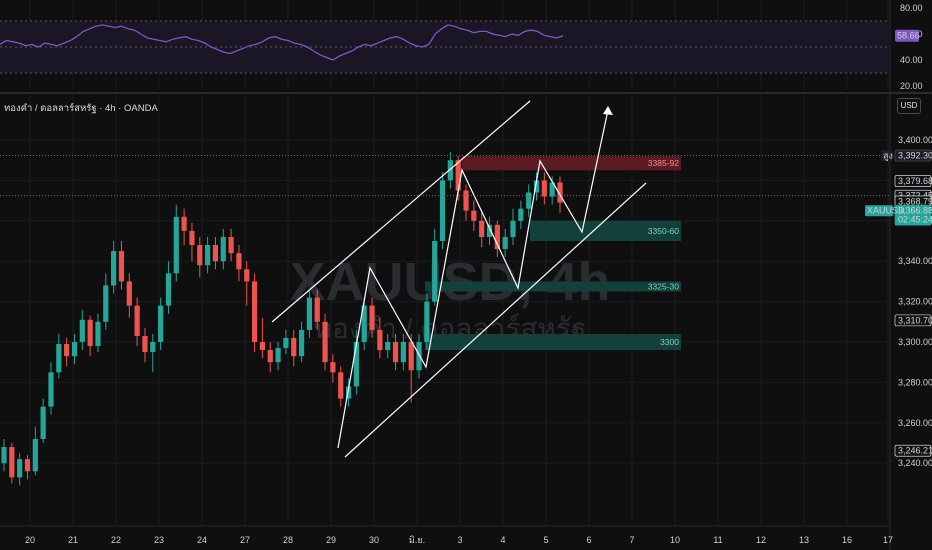 This screenshot has width=932, height=550. What do you see at coordinates (761, 540) in the screenshot?
I see `time-tick-label: 12` at bounding box center [761, 540].